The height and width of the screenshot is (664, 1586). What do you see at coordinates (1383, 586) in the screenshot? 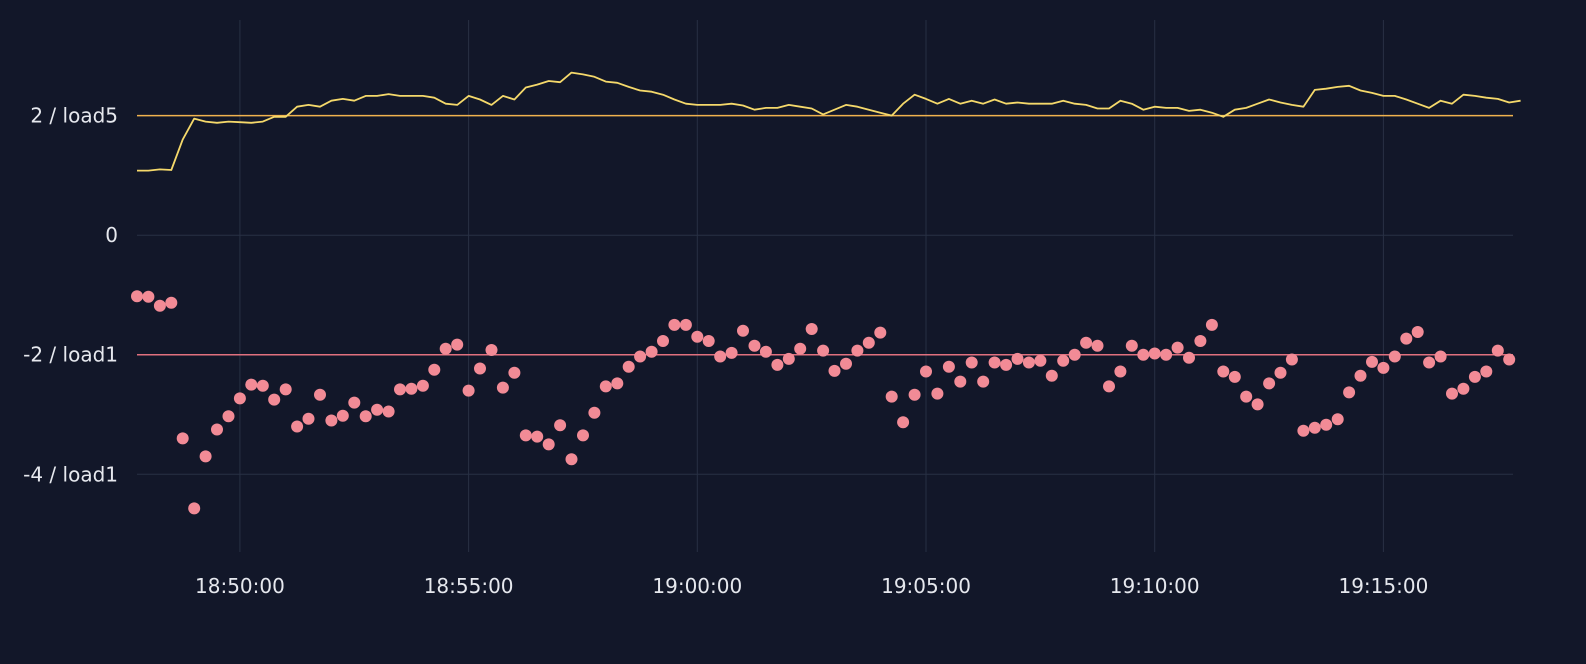
I see `x-tick-label-5: 19:15:00` at bounding box center [1383, 586].